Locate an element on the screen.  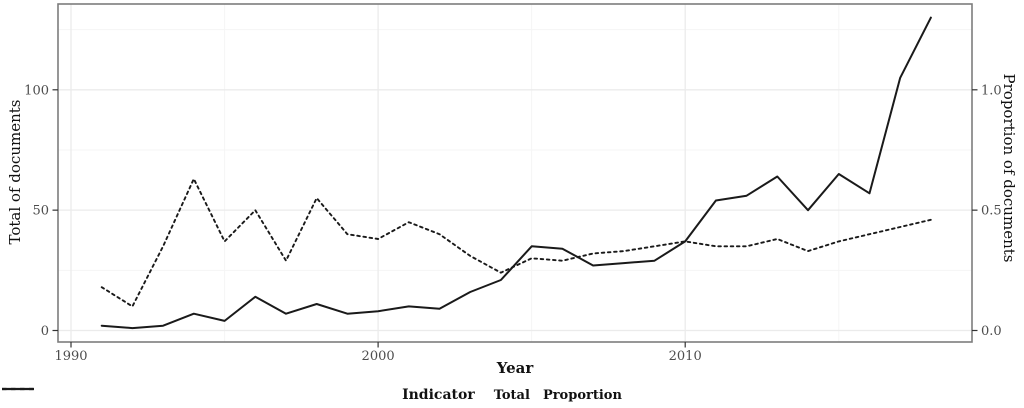
y-axis-right-title: Proportion of documents is located at coordinates (1009, 168).